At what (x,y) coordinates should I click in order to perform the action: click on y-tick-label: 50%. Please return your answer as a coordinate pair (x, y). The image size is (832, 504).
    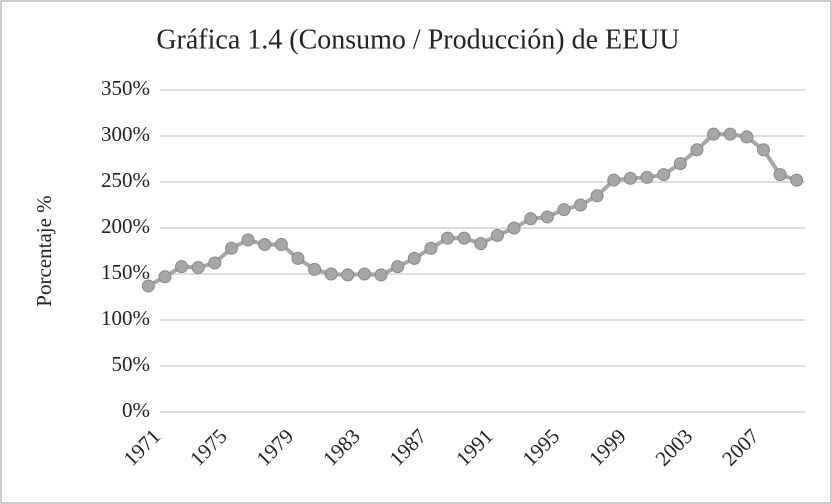
    Looking at the image, I should click on (131, 364).